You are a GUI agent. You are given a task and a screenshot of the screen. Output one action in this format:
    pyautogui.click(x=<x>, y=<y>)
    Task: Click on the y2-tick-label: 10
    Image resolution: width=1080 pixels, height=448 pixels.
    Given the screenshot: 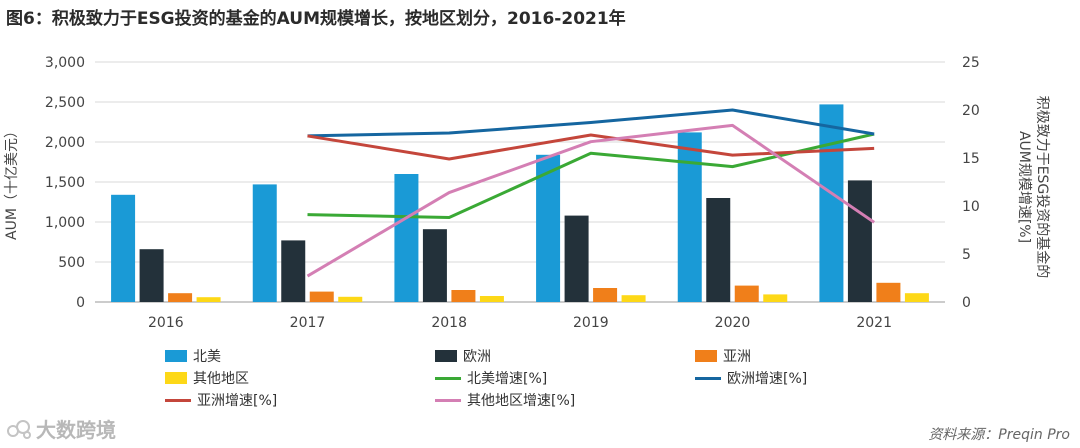 What is the action you would take?
    pyautogui.click(x=971, y=207)
    